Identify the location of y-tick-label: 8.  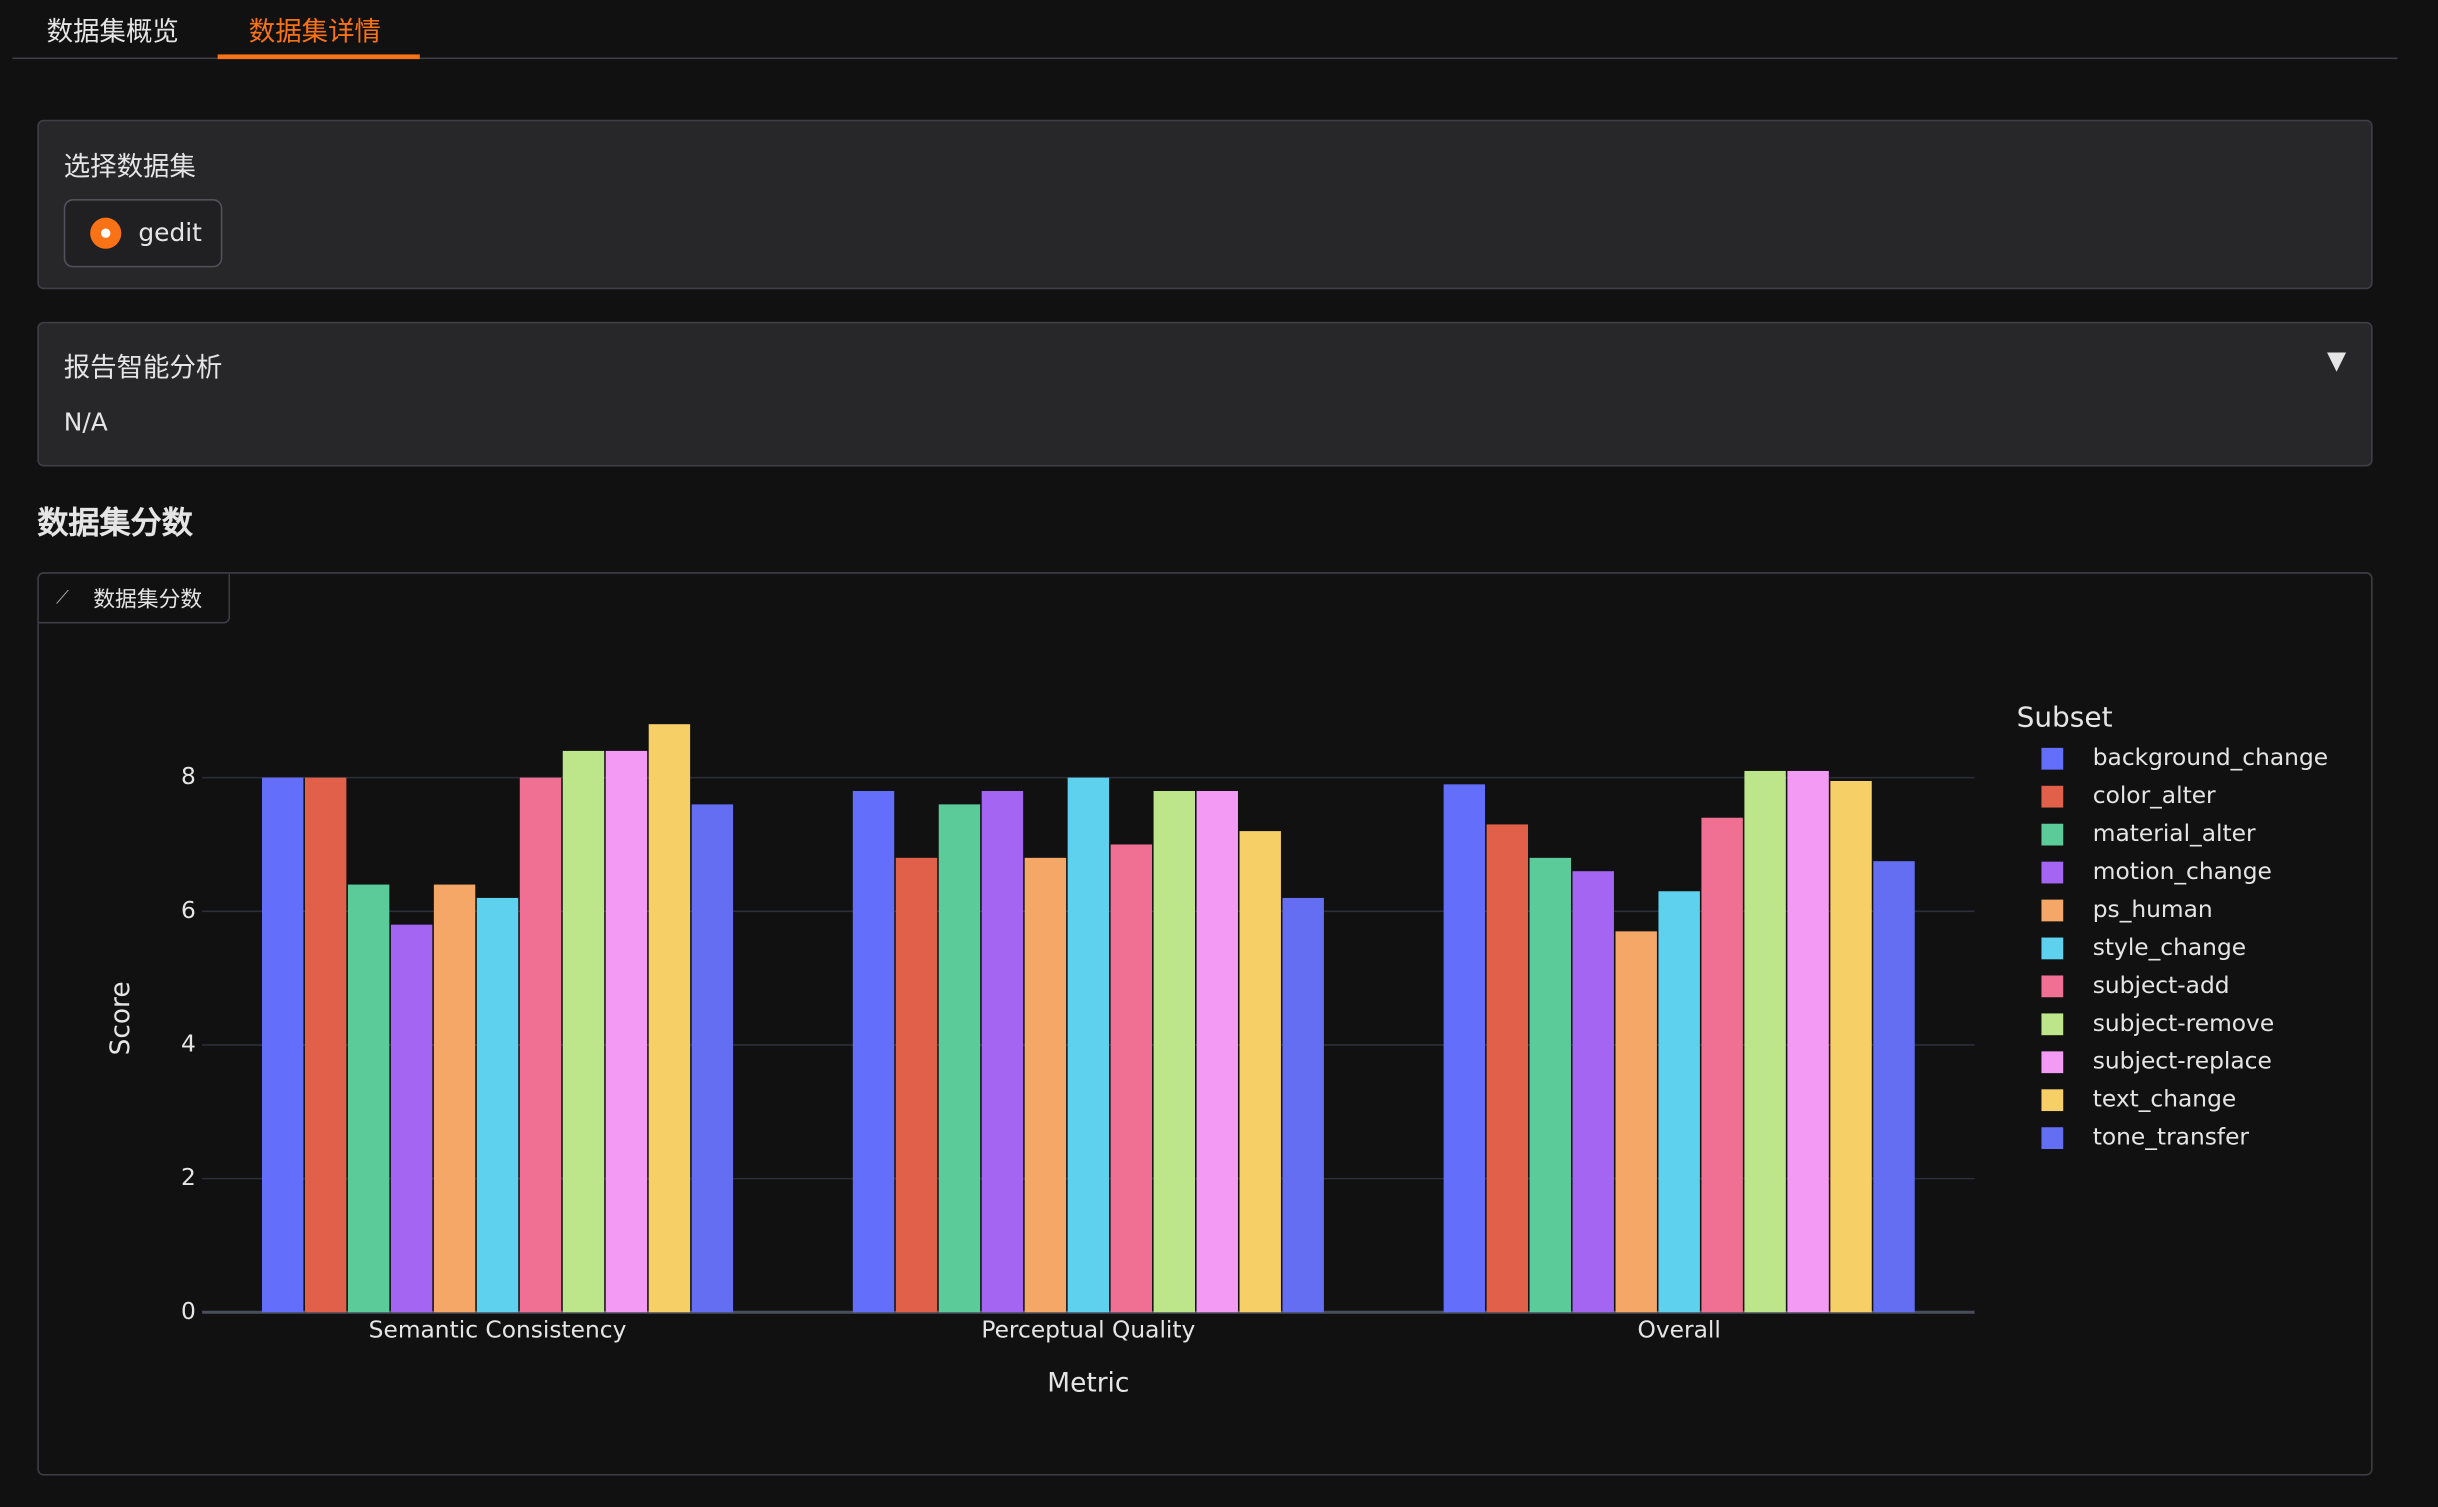
(188, 776).